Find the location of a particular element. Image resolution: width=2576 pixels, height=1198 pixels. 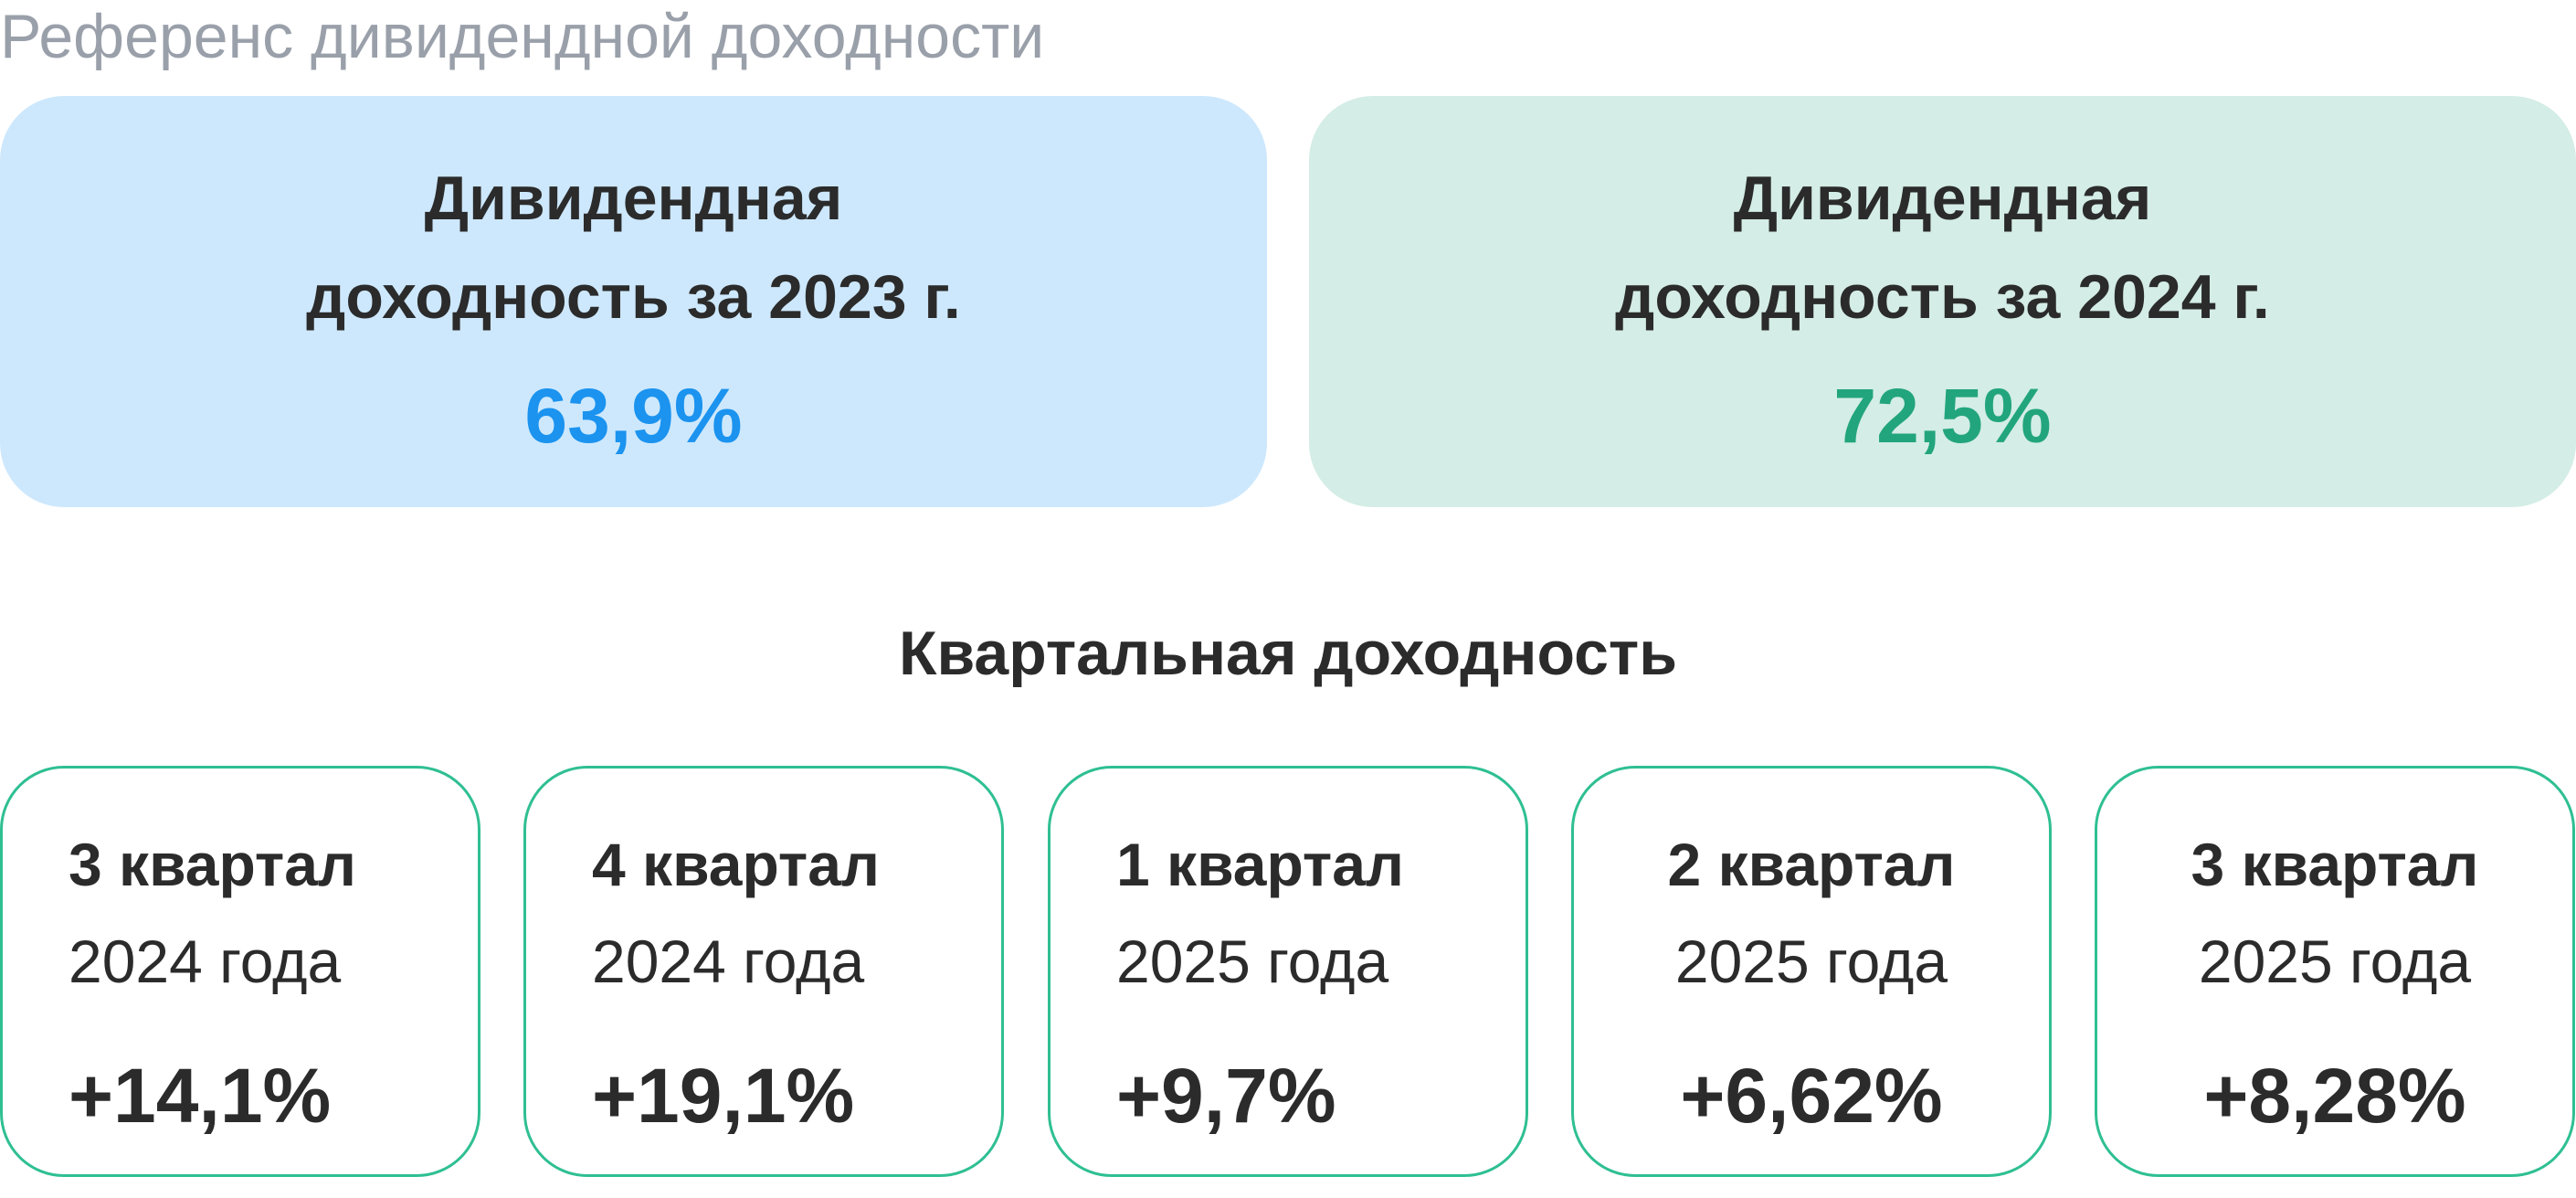

quarter-label: 1 квартал is located at coordinates (1260, 865).